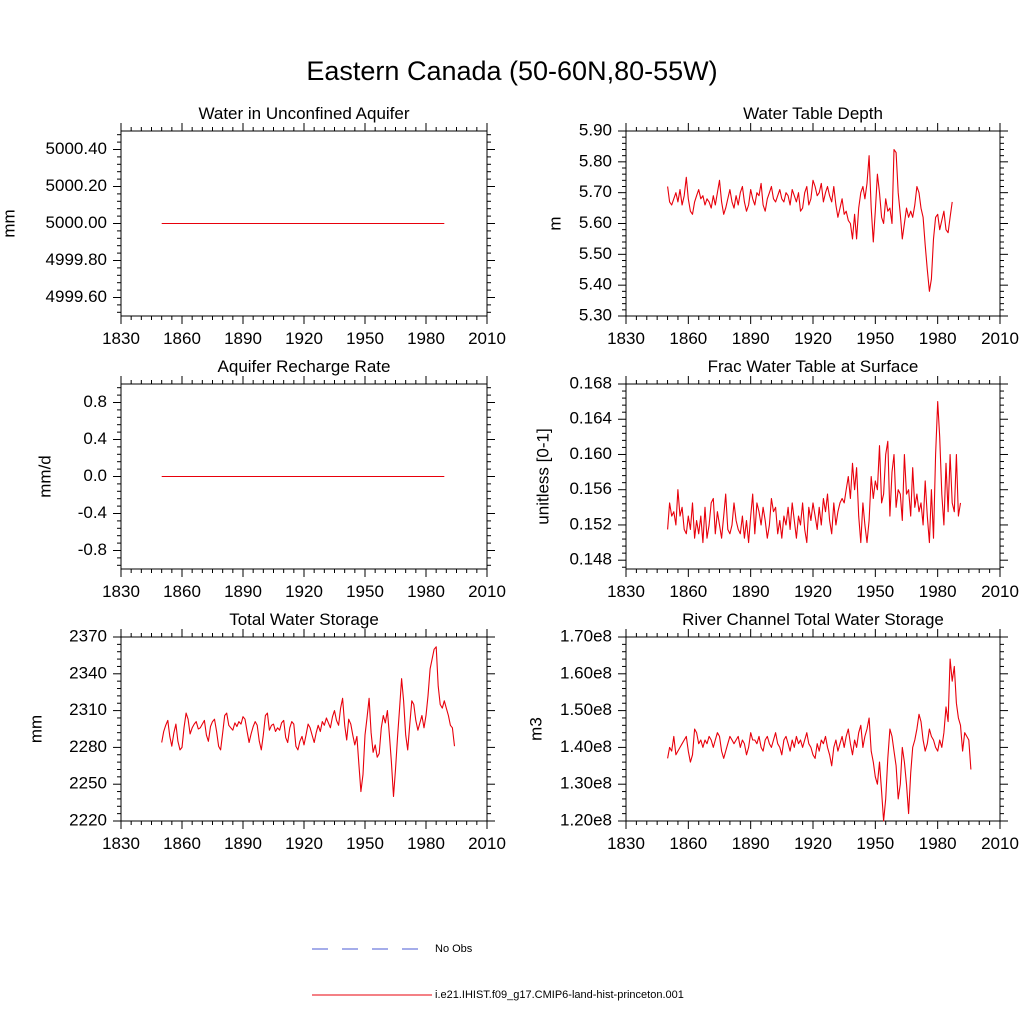 This screenshot has width=1024, height=1024. Describe the element at coordinates (586, 709) in the screenshot. I see `panel-6-y-tick-label: 1.50e8` at that location.